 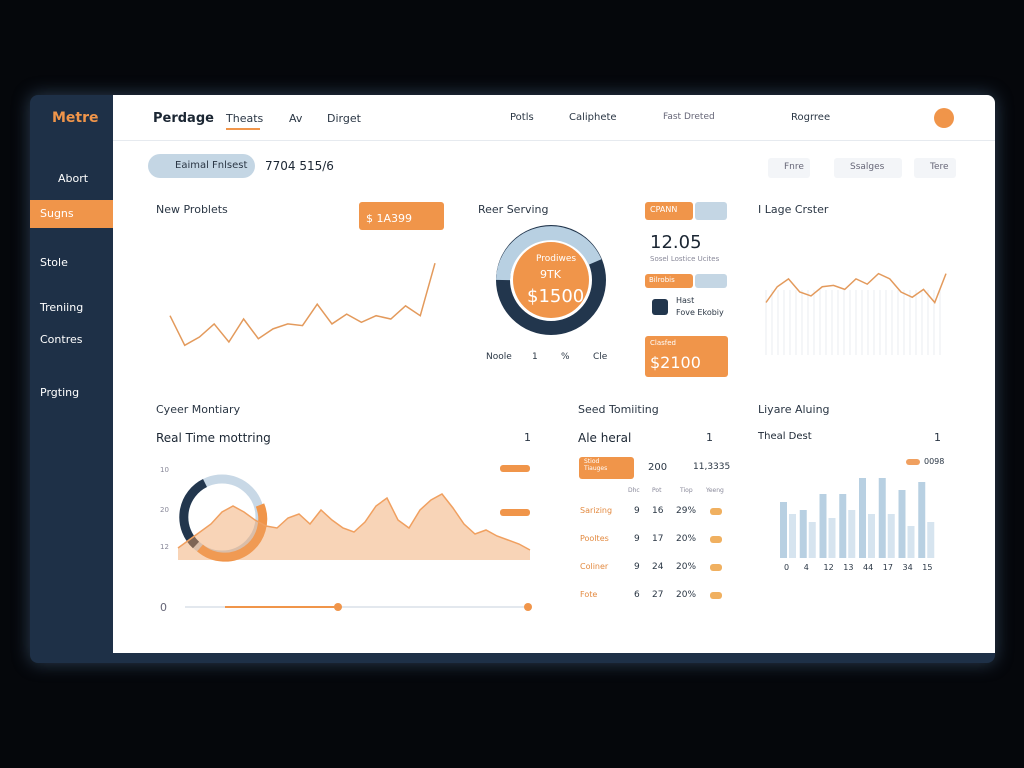 I want to click on legend: Cle, so click(x=600, y=357).